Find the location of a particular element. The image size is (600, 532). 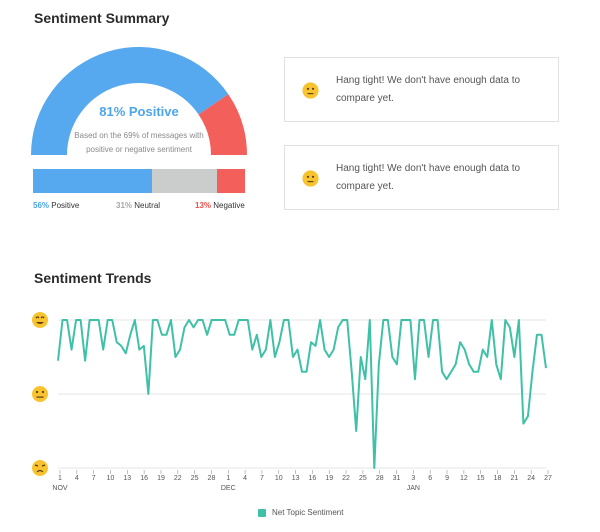

legend-neutral-pct: 31% is located at coordinates (124, 205).